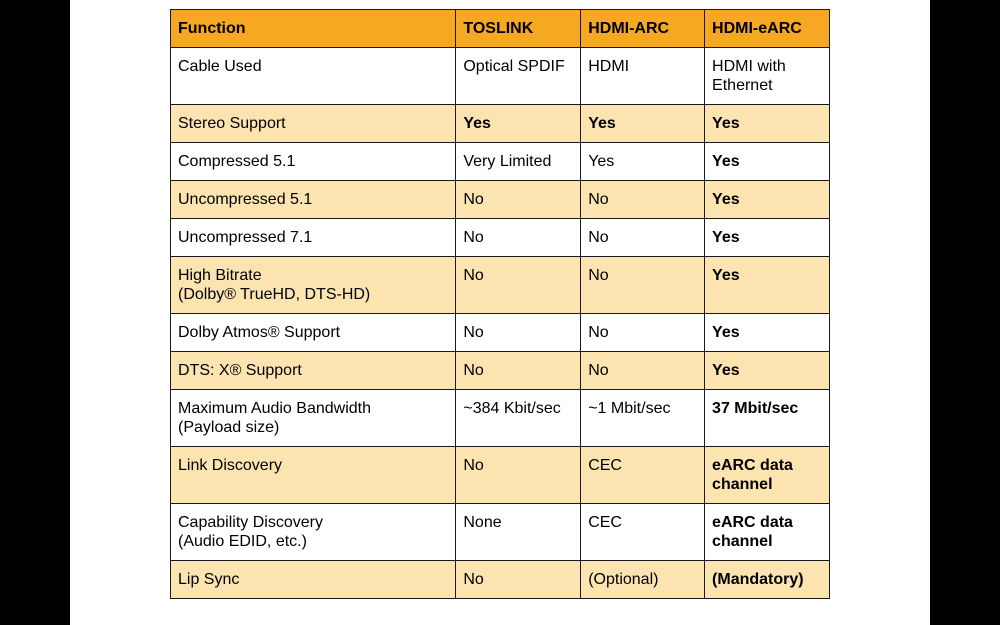 The image size is (1000, 625). What do you see at coordinates (752, 465) in the screenshot?
I see `cell-text-line: eARC data` at bounding box center [752, 465].